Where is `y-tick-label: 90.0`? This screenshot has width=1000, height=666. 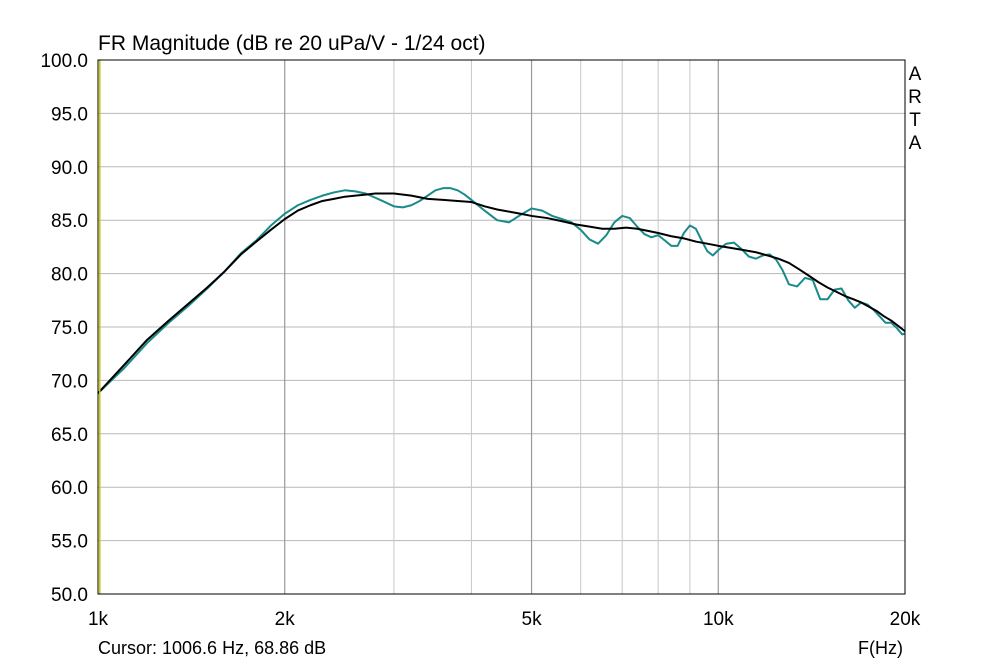 y-tick-label: 90.0 is located at coordinates (69, 168).